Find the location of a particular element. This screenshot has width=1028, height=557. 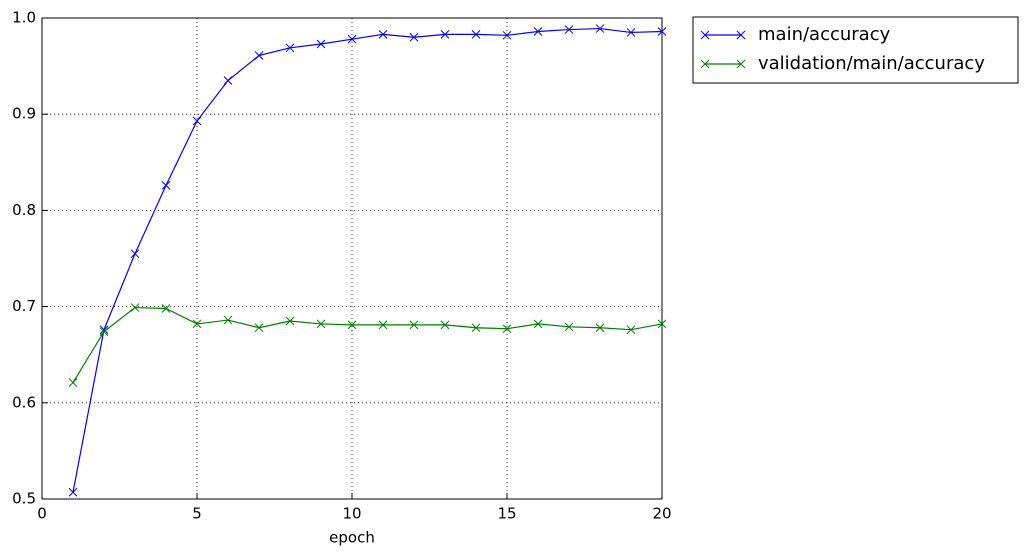

x-tick-label: 15 is located at coordinates (506, 514).